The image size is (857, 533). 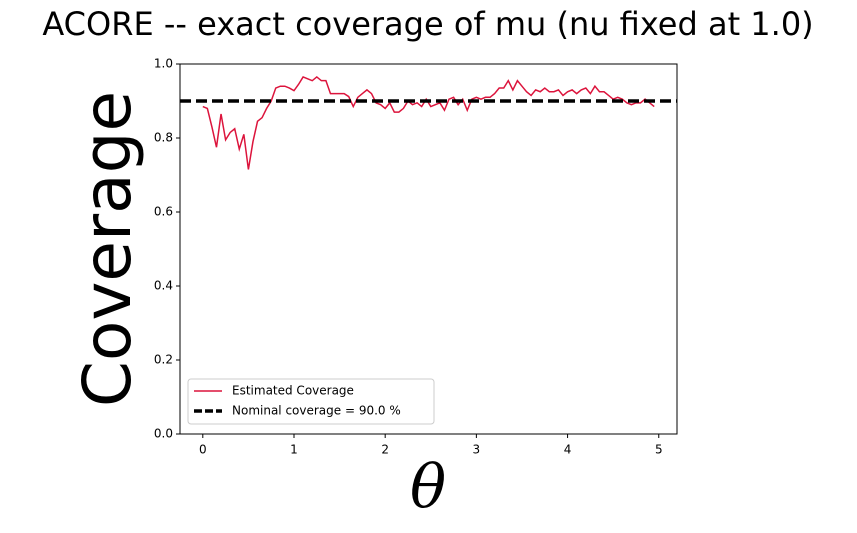 What do you see at coordinates (385, 450) in the screenshot?
I see `x-tick-label: 2` at bounding box center [385, 450].